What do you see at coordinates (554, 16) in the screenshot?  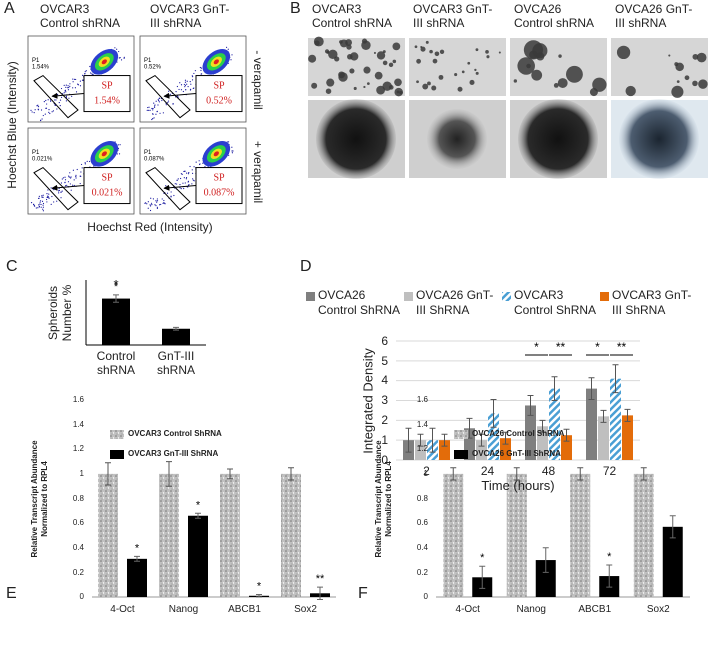 I see `column-header: OVCA26 Control shRNA` at bounding box center [554, 16].